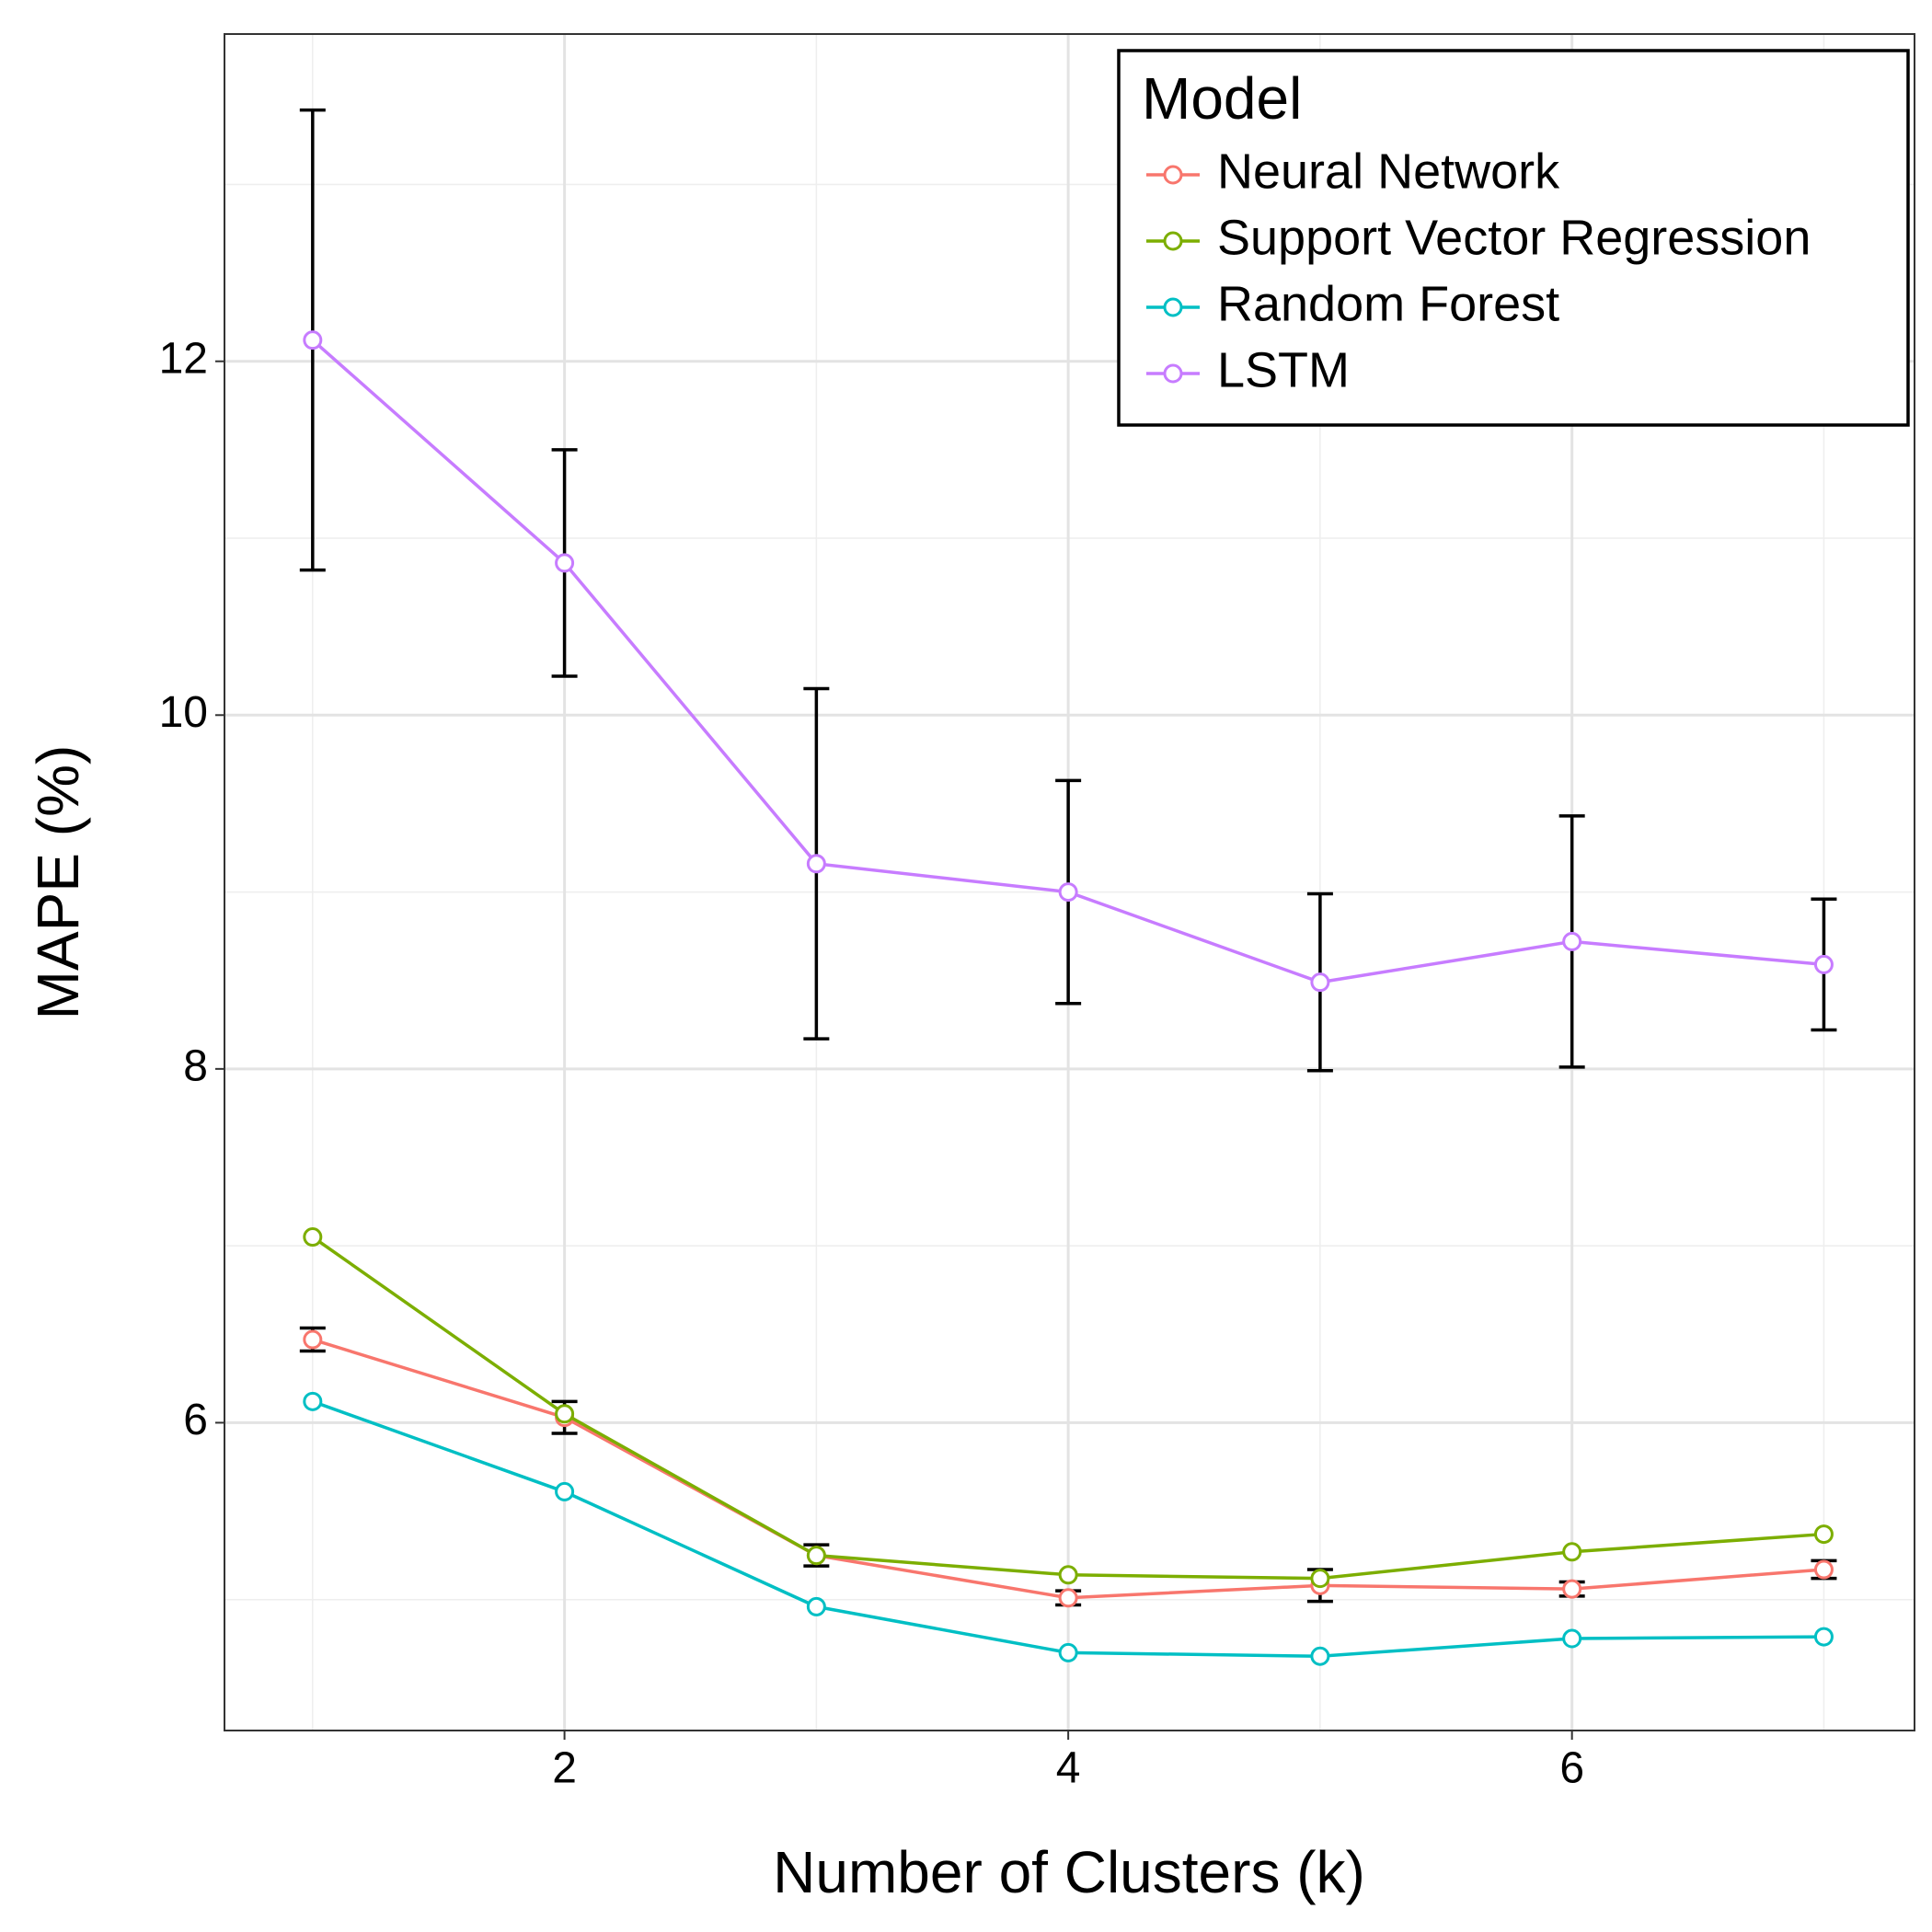  Describe the element at coordinates (58, 882) in the screenshot. I see `y-axis-title: MAPE (%)` at that location.